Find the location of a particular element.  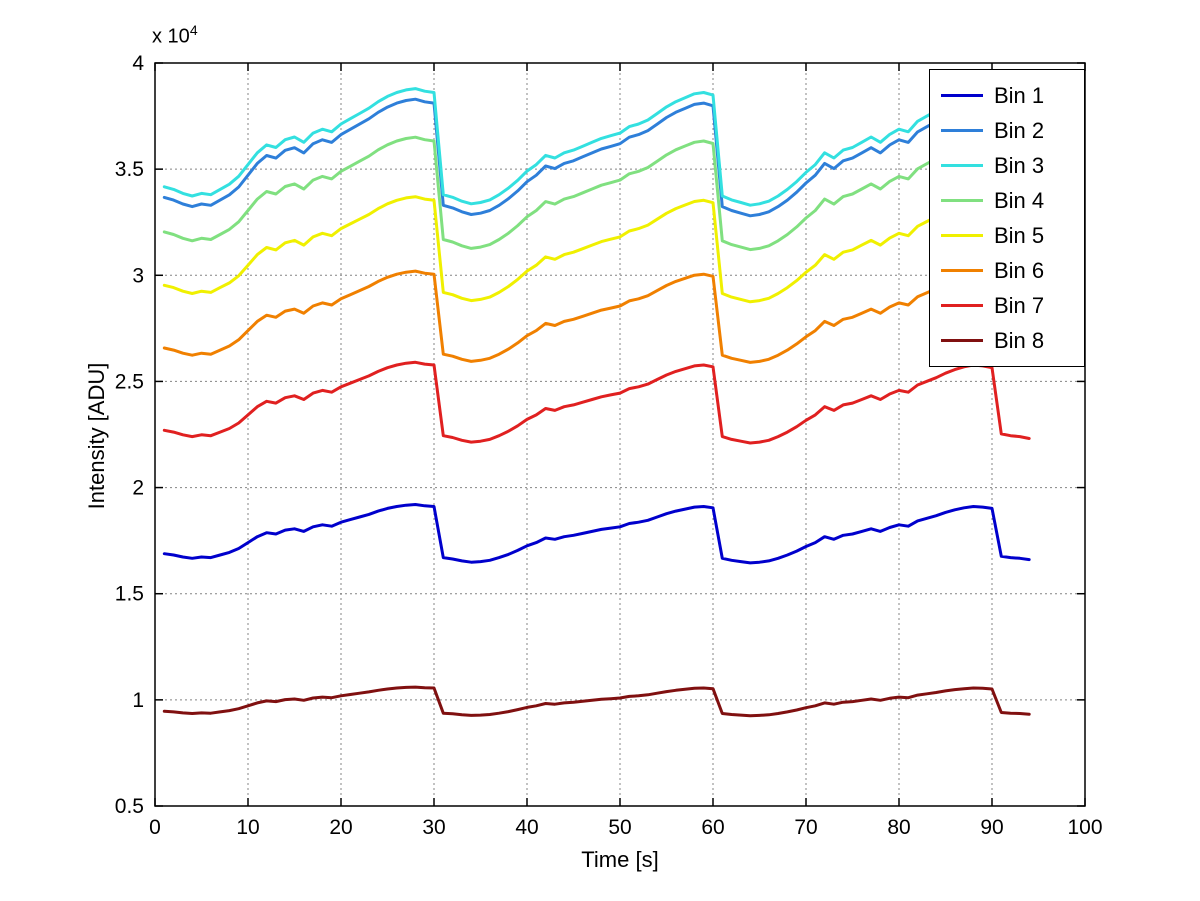

y-tick-label: 4 is located at coordinates (138, 63).